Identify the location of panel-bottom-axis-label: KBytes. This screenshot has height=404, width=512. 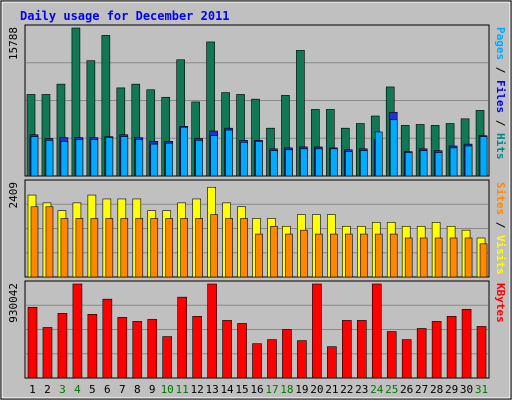
(500, 303).